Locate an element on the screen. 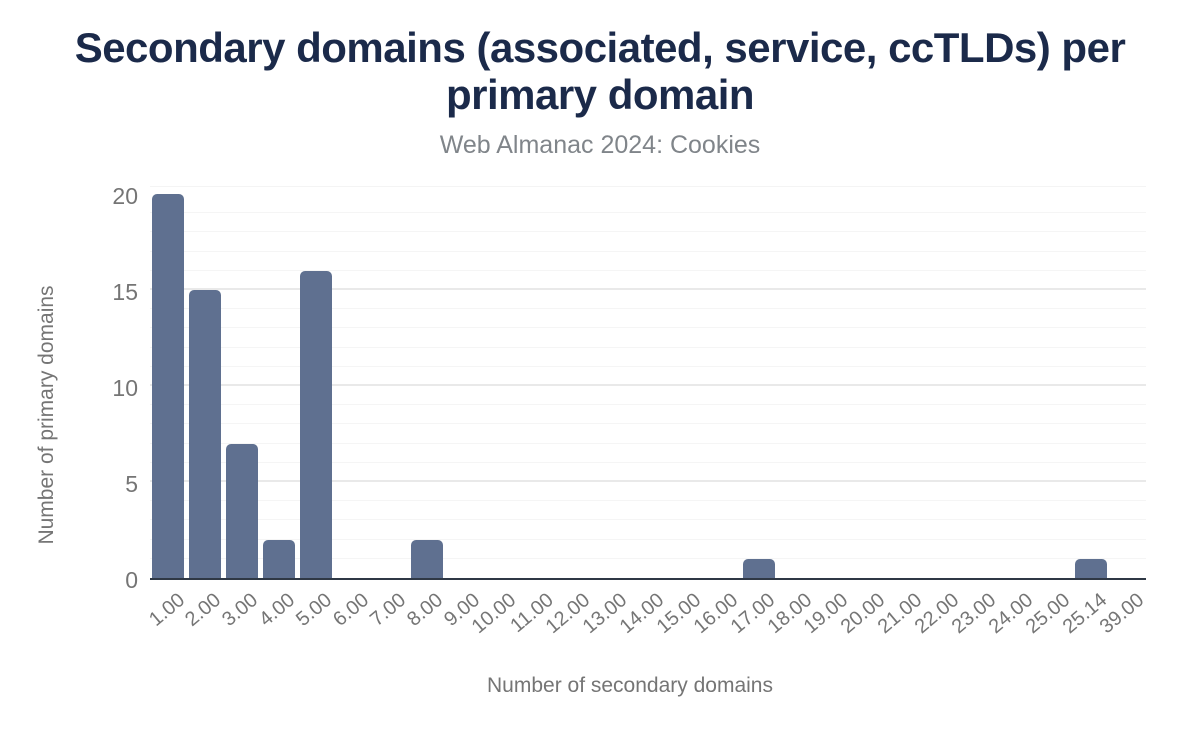 The width and height of the screenshot is (1200, 742). x-tick-slot: 4.00 is located at coordinates (277, 621).